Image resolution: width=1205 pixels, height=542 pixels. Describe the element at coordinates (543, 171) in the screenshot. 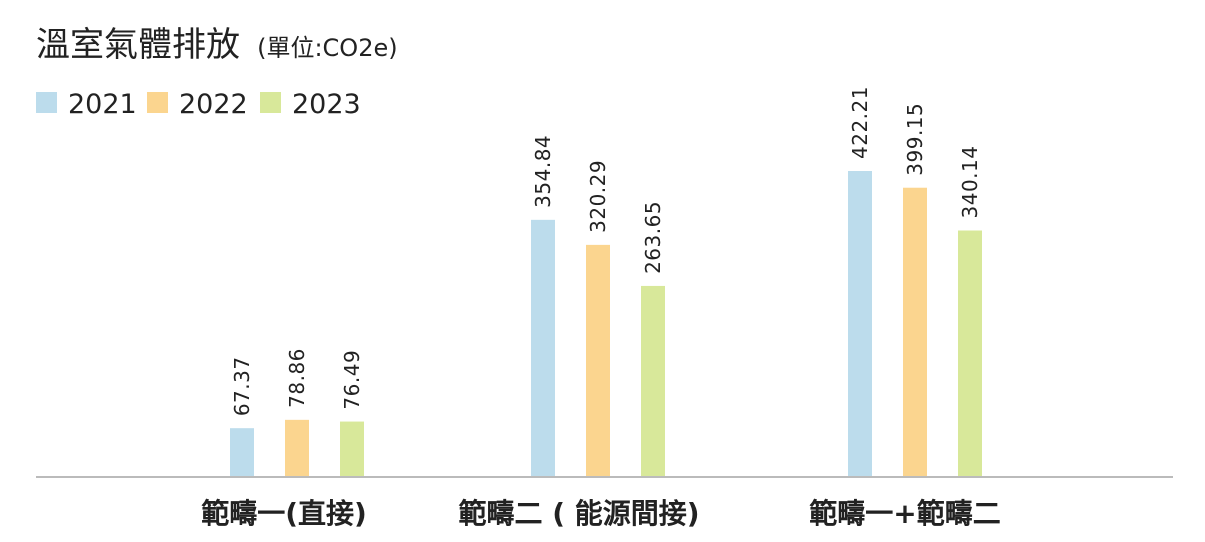

I see `value-label-2021-cat2: 354.84` at that location.